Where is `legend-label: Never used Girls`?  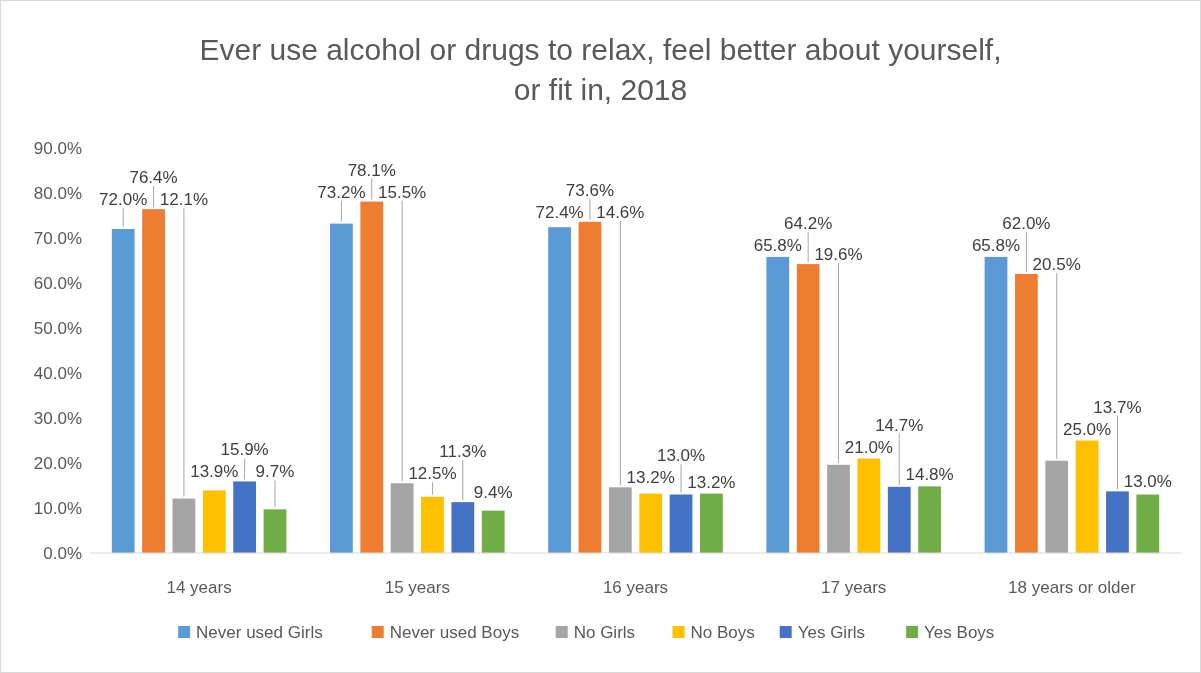
legend-label: Never used Girls is located at coordinates (259, 632).